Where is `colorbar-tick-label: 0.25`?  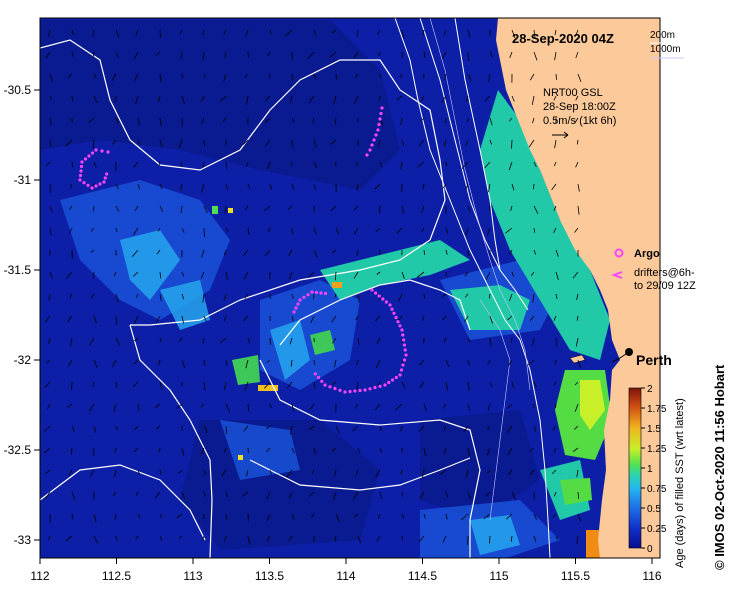 colorbar-tick-label: 0.25 is located at coordinates (657, 529).